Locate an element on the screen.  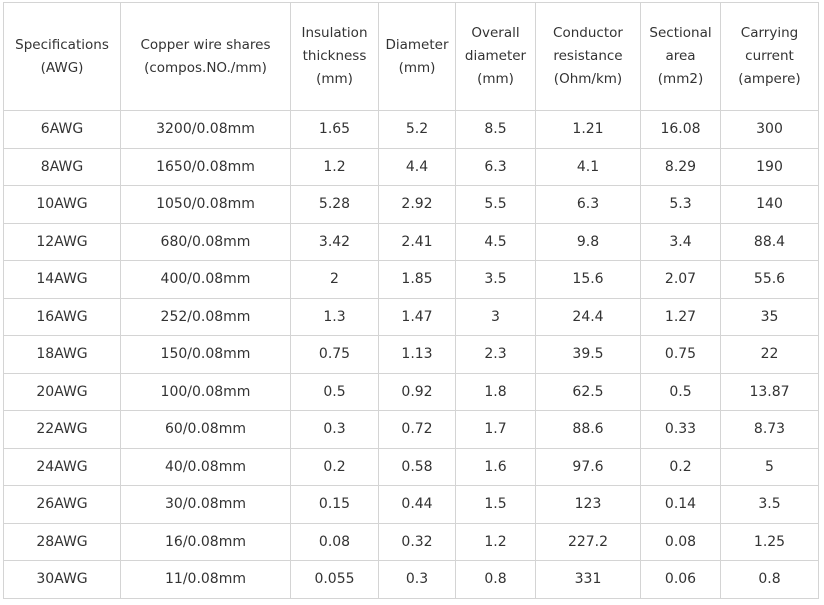
table-cell: 190 is located at coordinates (769, 166).